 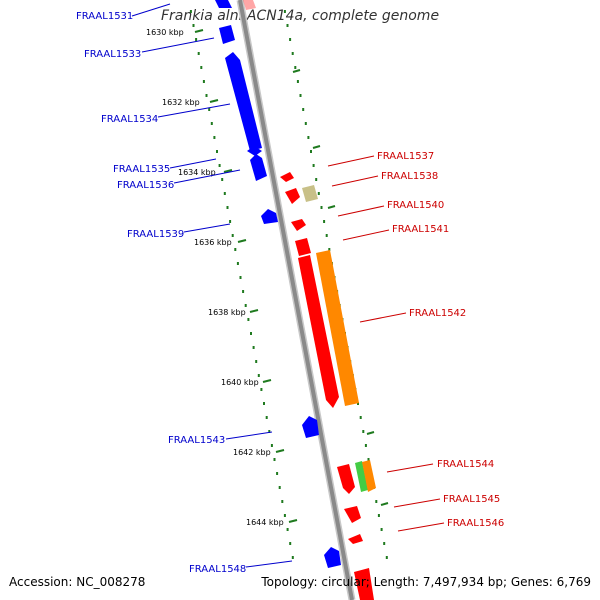 I want to click on gene-fraal1548, so click(x=332, y=557).